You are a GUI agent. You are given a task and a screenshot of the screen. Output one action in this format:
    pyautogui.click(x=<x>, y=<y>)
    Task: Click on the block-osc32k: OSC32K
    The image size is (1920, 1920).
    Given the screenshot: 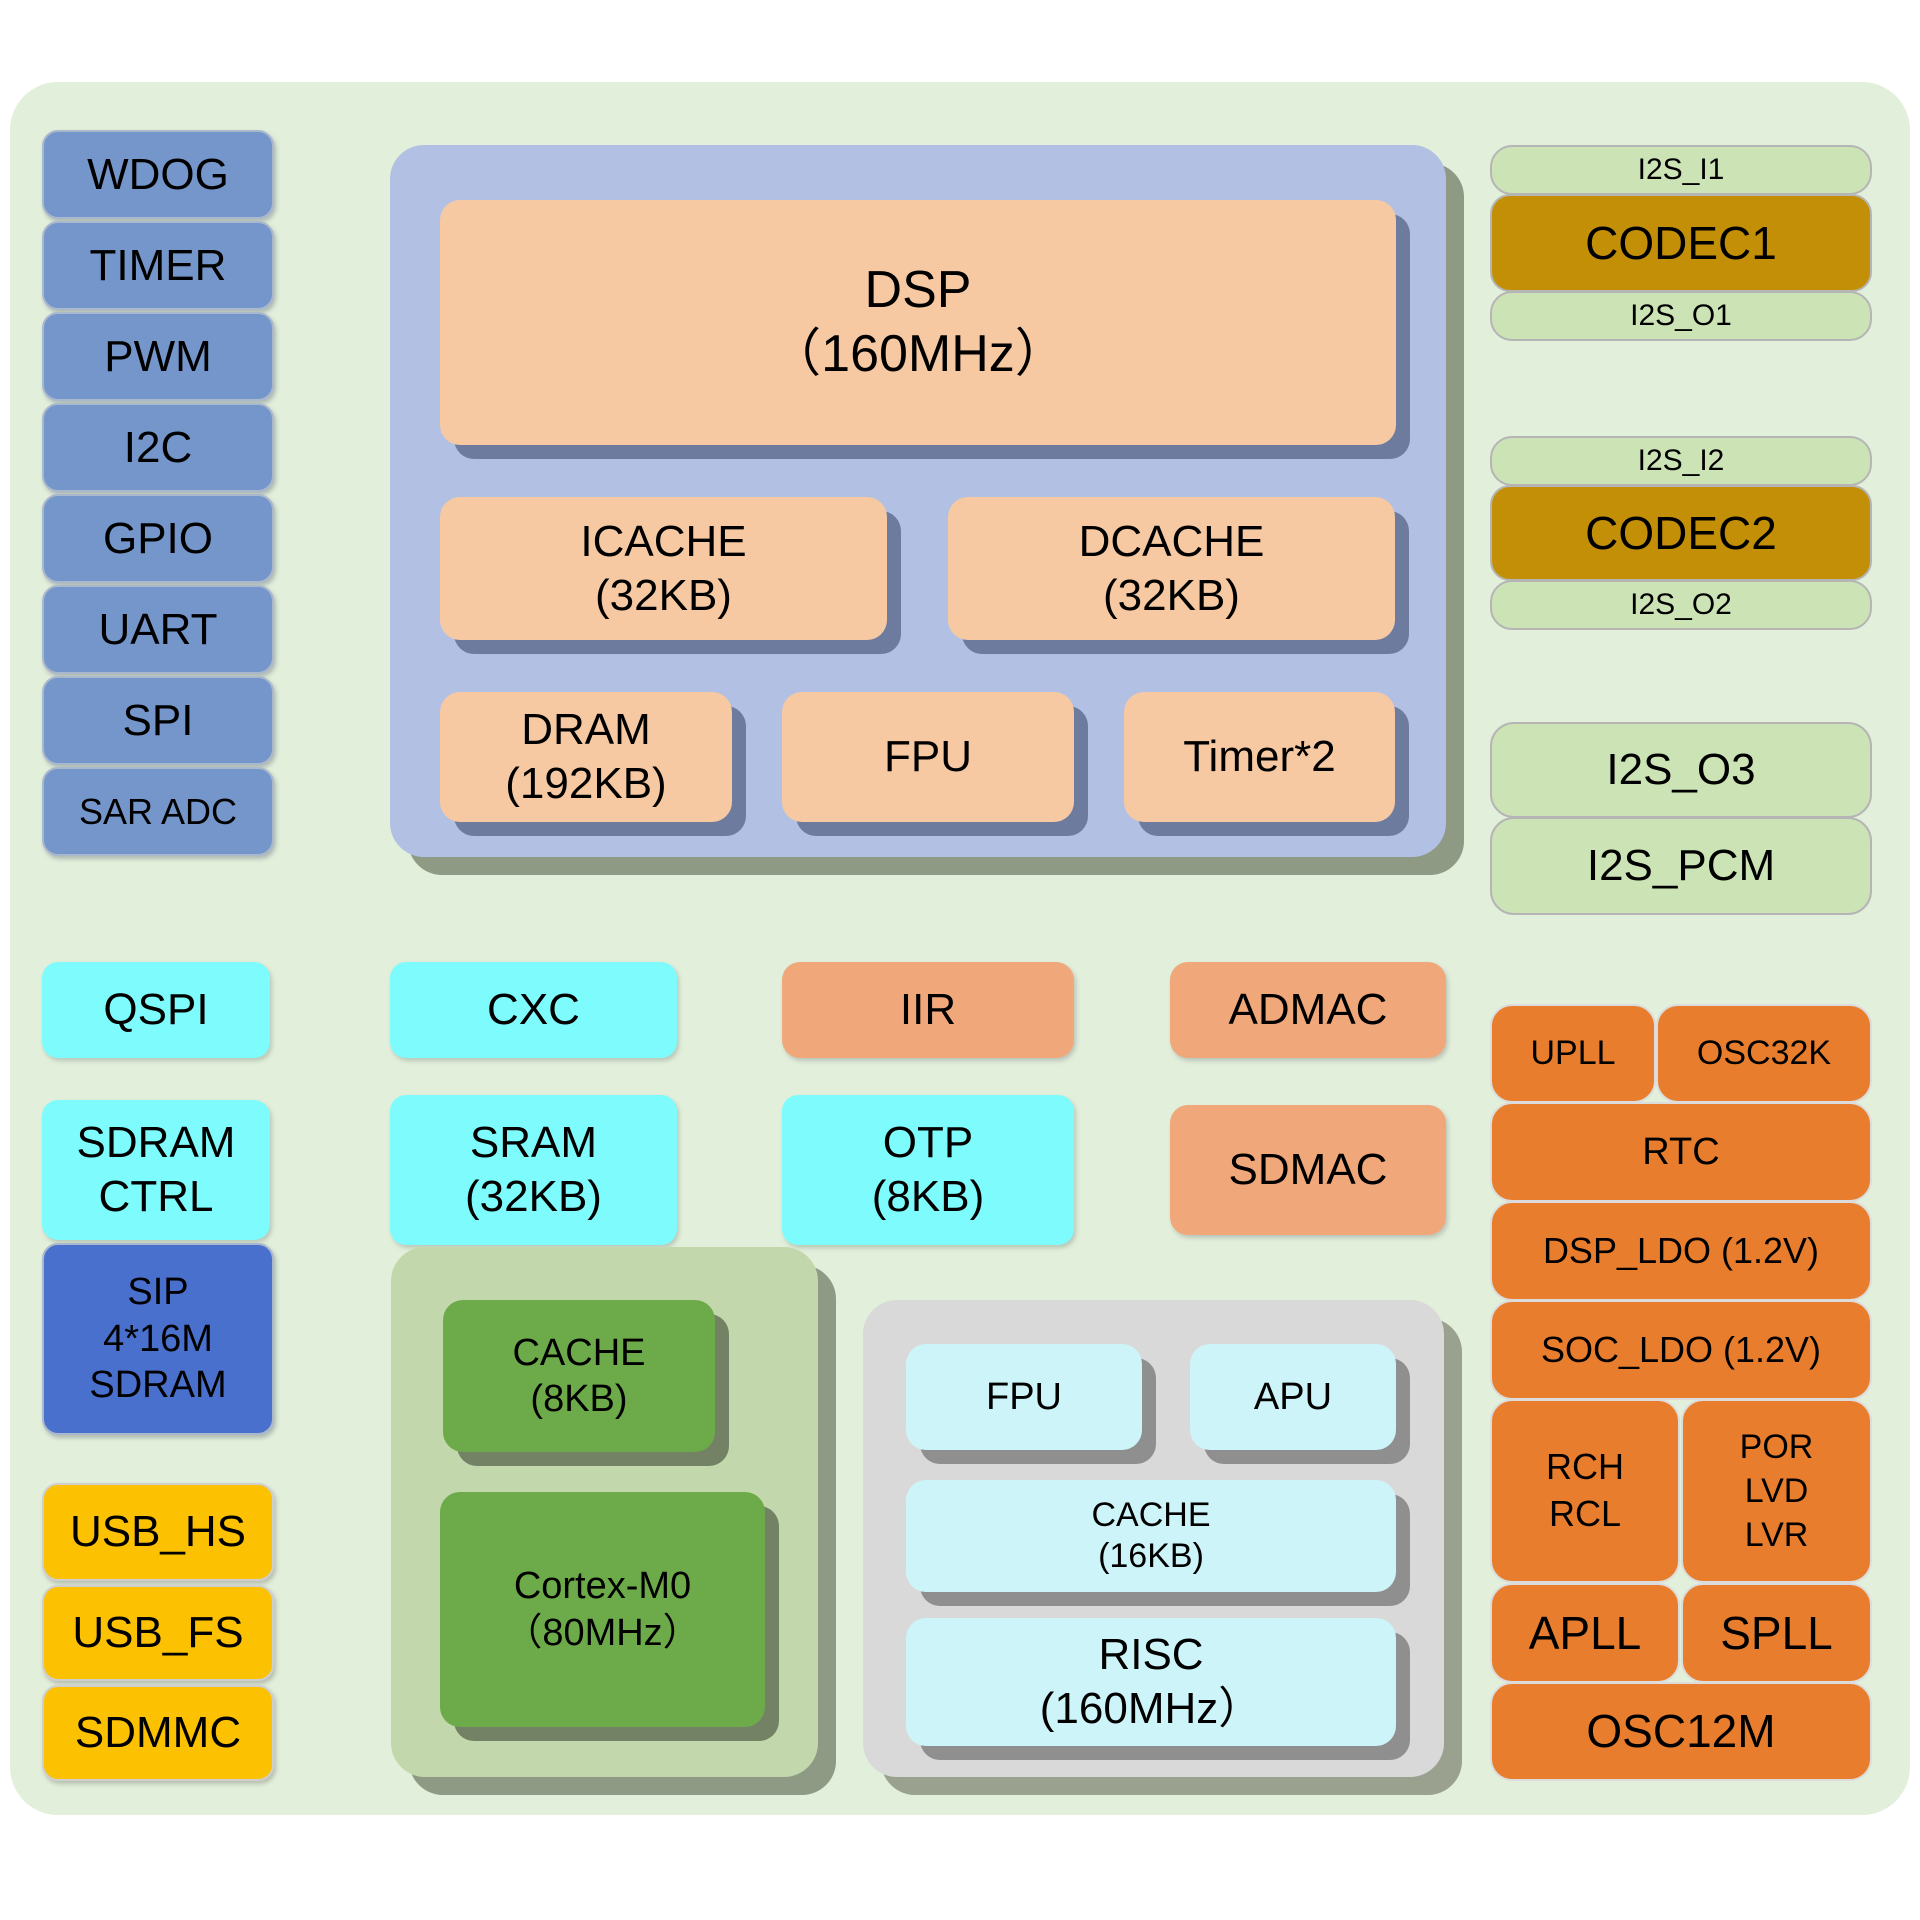 What is the action you would take?
    pyautogui.click(x=1764, y=1053)
    